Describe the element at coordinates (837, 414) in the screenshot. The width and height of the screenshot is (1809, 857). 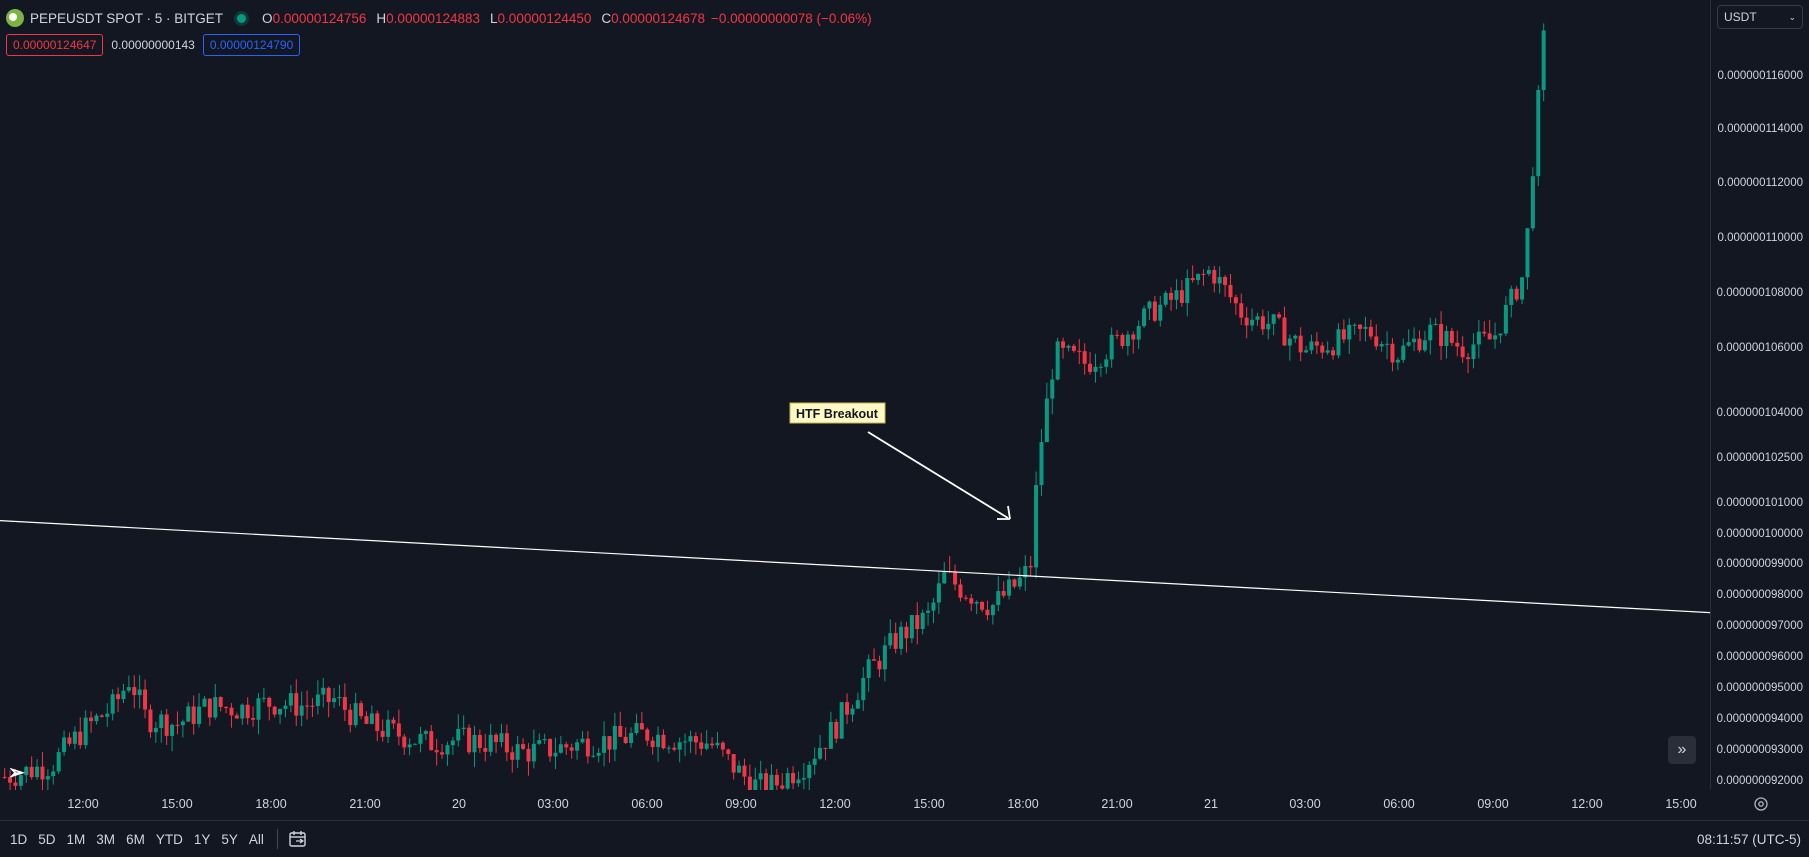
I see `annotation-text: HTF Breakout` at that location.